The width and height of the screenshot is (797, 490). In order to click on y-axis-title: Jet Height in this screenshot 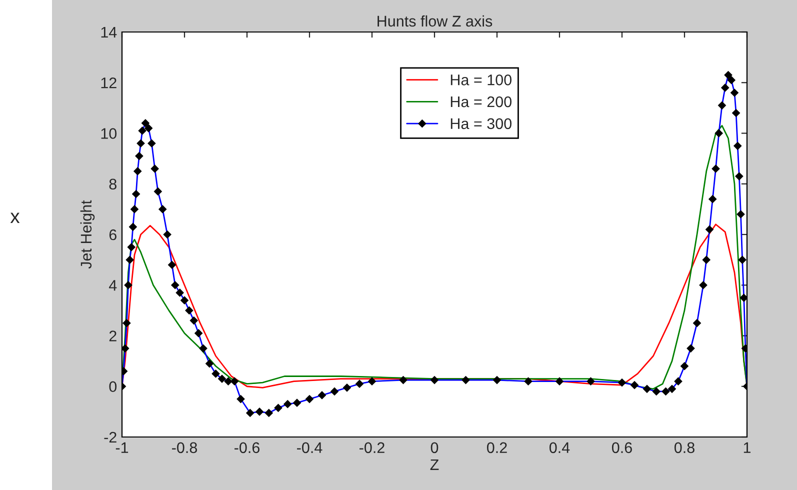, I will do `click(87, 234)`.